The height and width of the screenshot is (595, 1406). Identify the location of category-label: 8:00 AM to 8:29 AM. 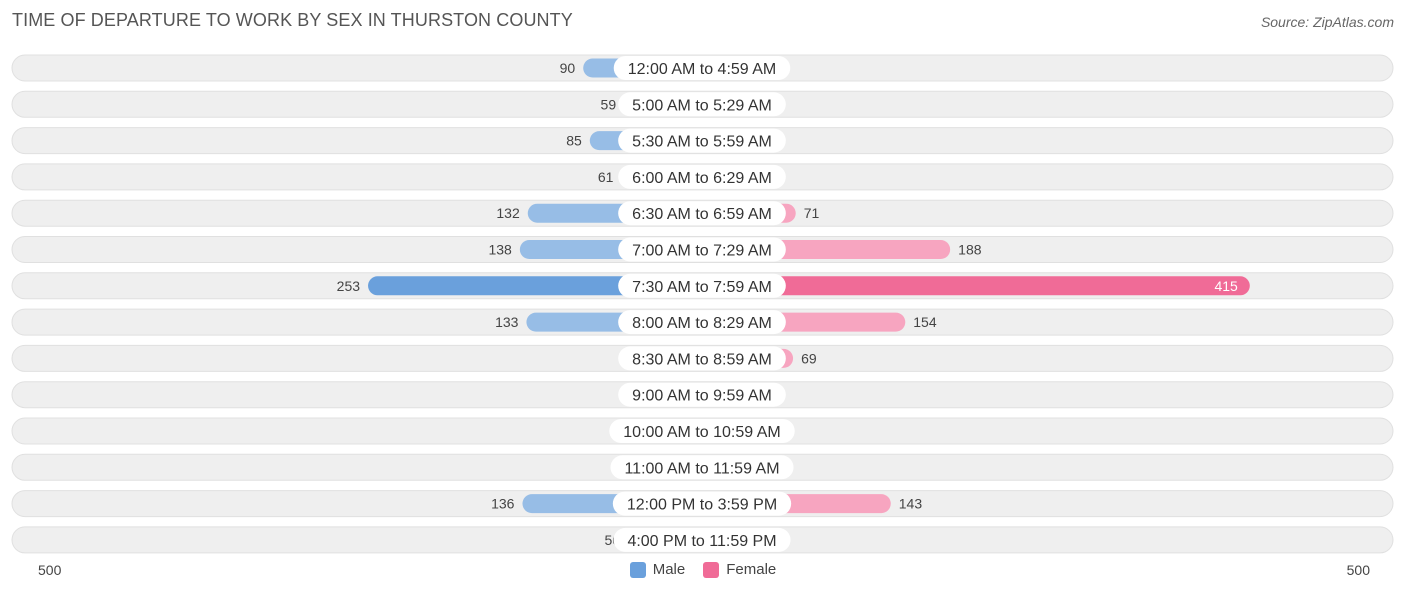
(702, 323).